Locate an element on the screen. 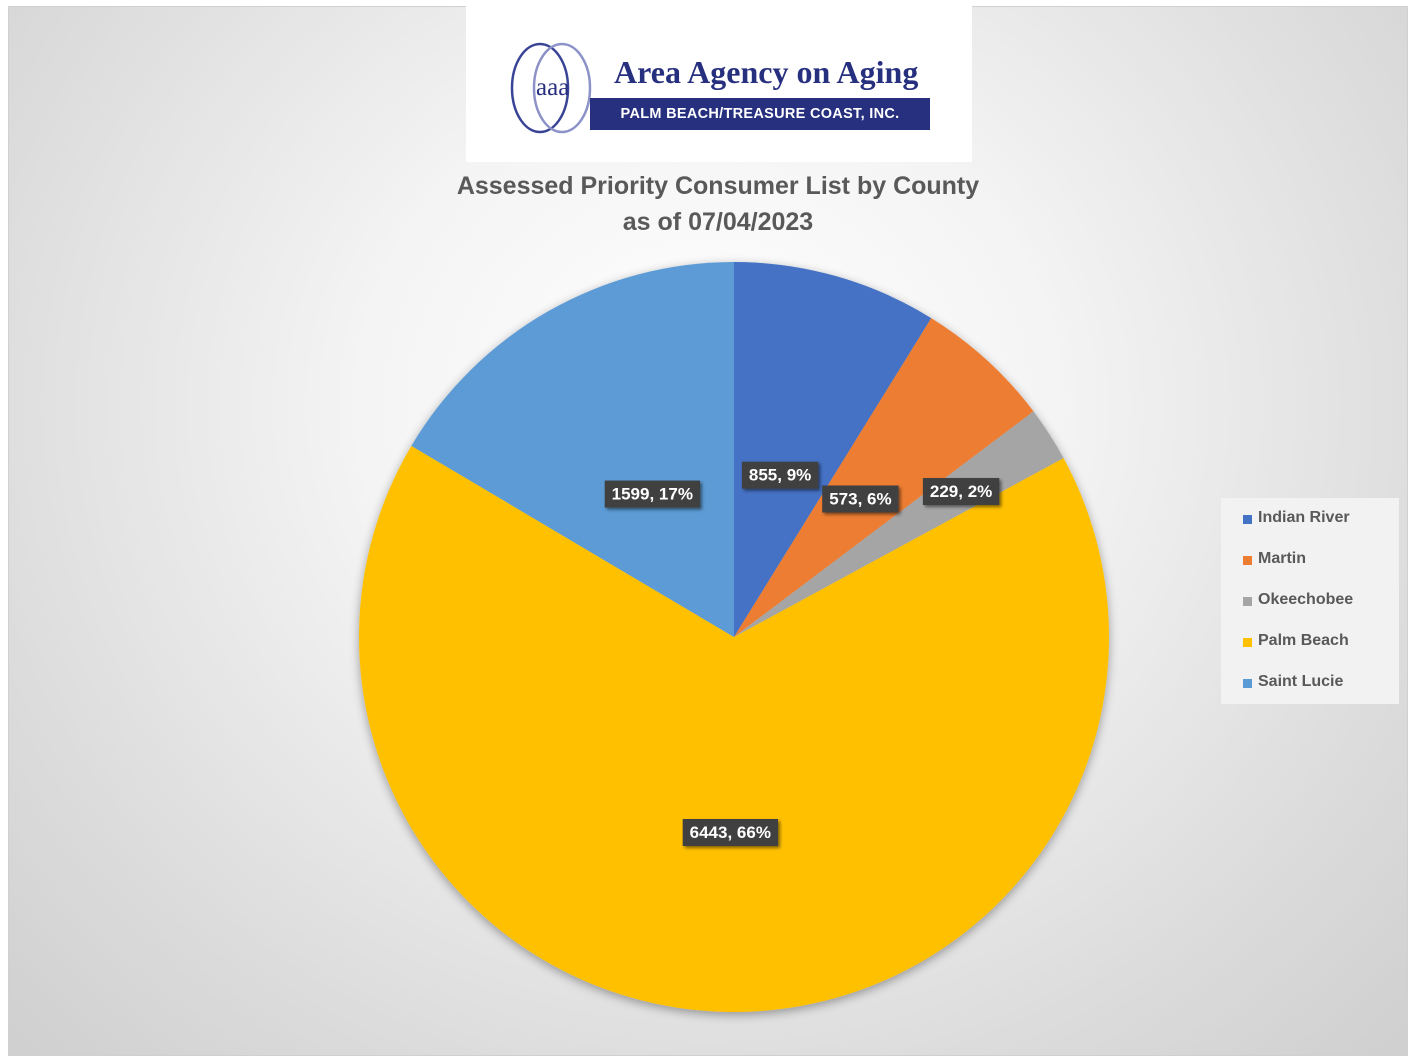  pie-slice-martin is located at coordinates (884, 477).